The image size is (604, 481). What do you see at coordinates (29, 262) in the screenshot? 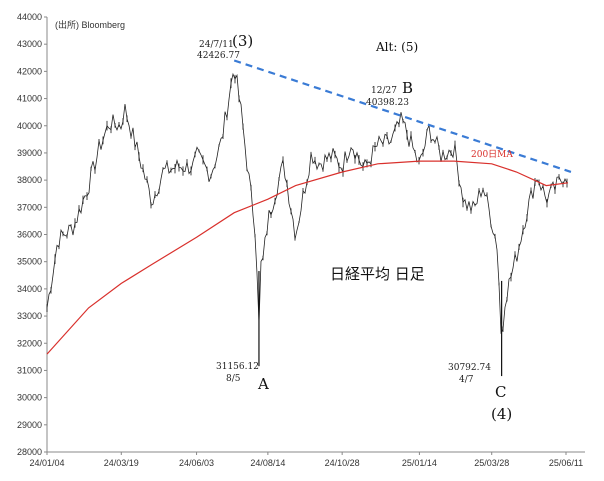
I see `y-tick-label: 35000` at bounding box center [29, 262].